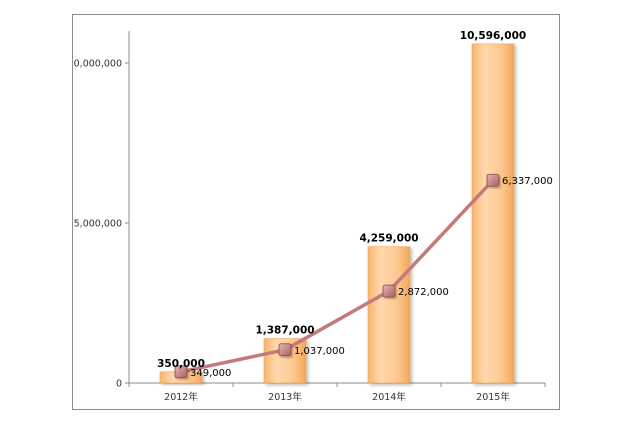  What do you see at coordinates (119, 384) in the screenshot?
I see `y-tick-label: 0` at bounding box center [119, 384].